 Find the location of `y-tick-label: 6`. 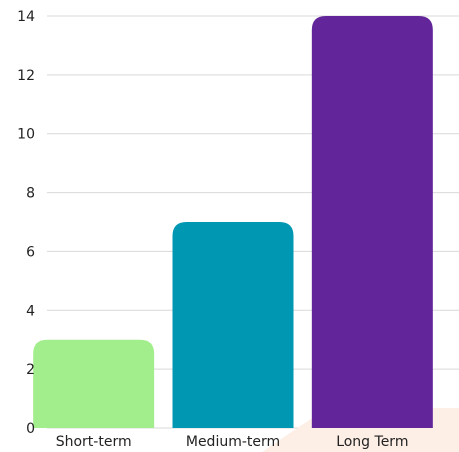

y-tick-label: 6 is located at coordinates (30, 252).